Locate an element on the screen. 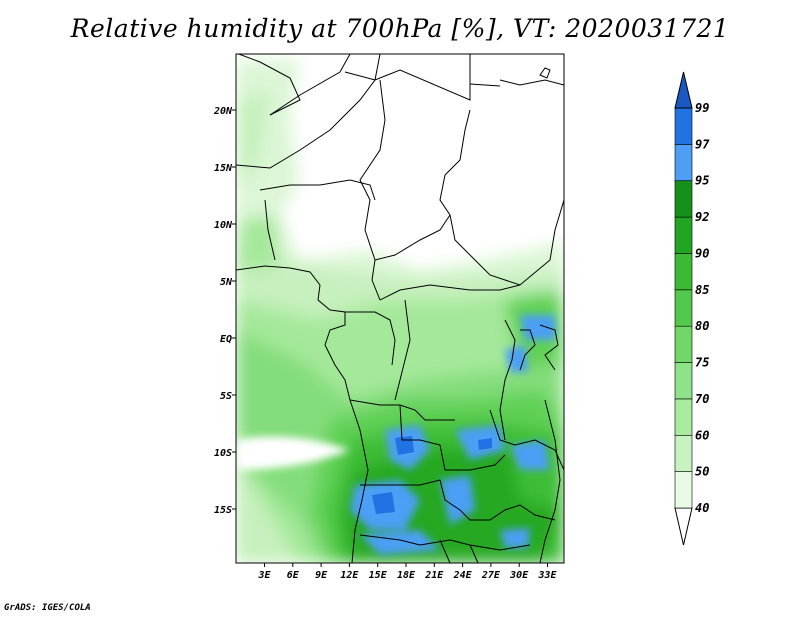  longitude-labels: 3E 6E 9E 12E 15E 18E 21E 24E 27E 30E 33E is located at coordinates (407, 575).